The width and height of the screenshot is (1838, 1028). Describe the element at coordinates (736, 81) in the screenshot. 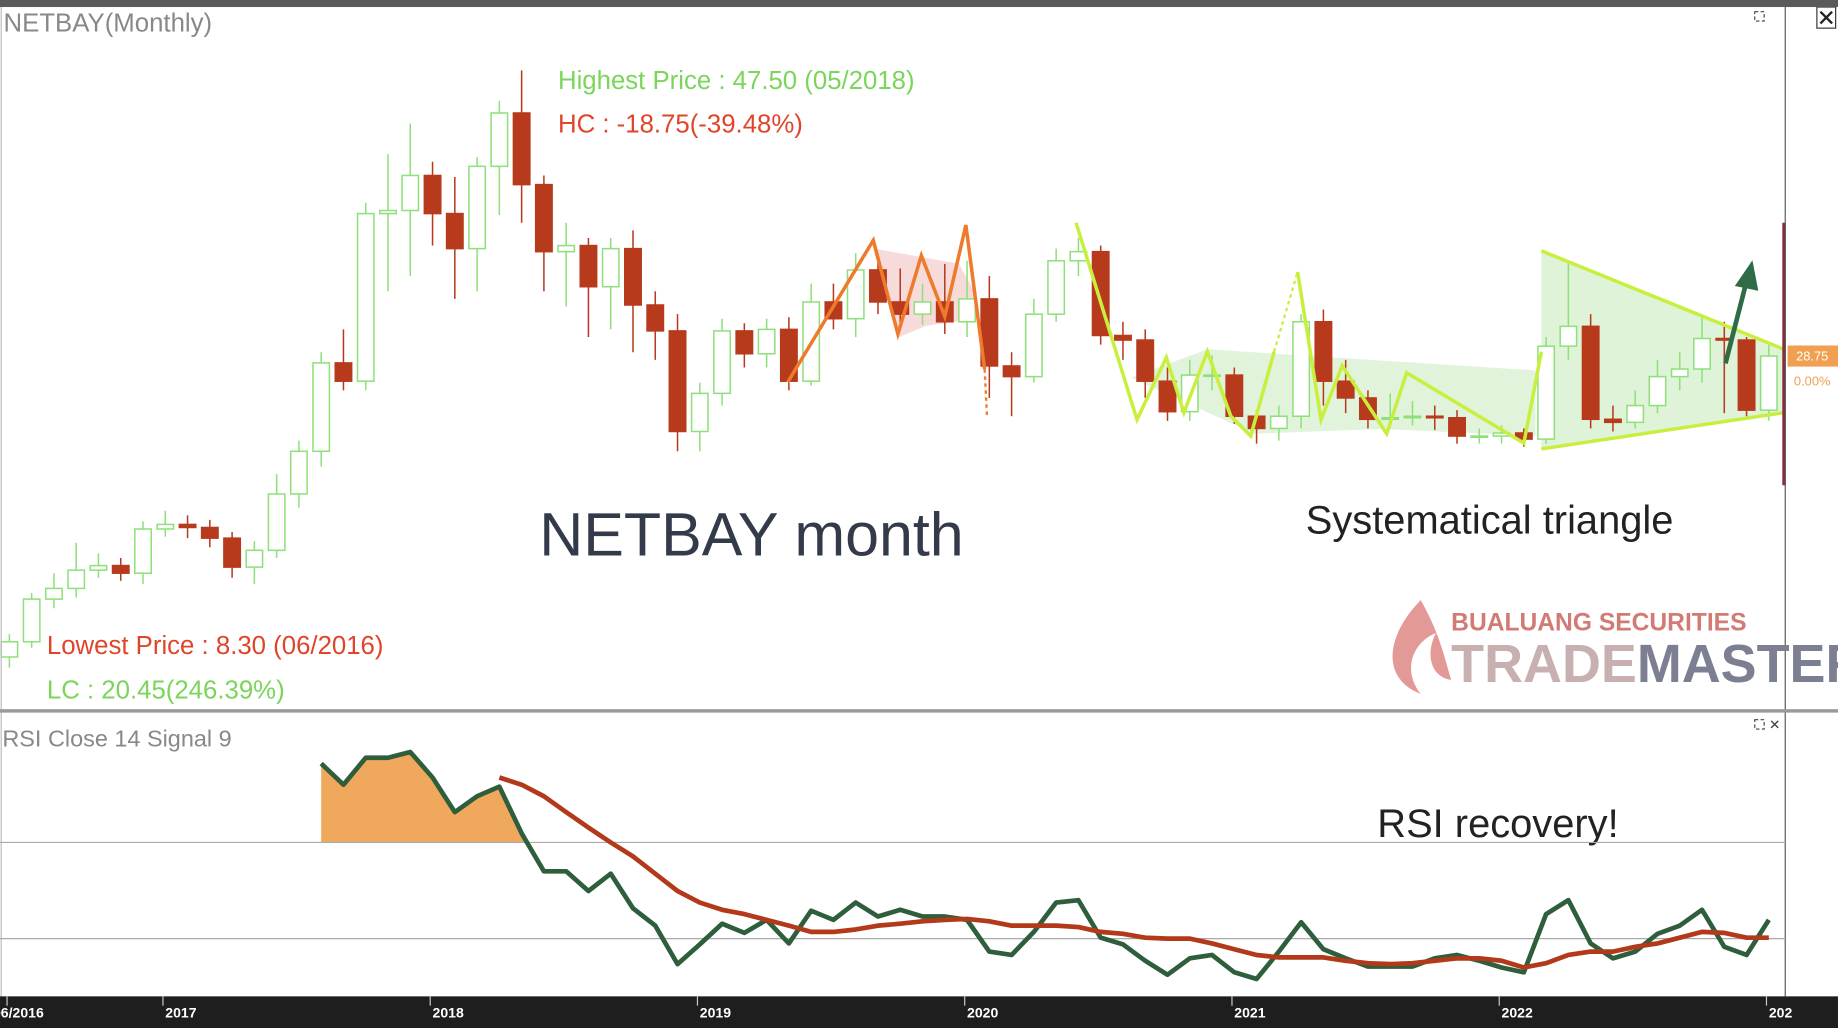

I see `annotation: Highest Price : 47.50 (05/2018)` at that location.